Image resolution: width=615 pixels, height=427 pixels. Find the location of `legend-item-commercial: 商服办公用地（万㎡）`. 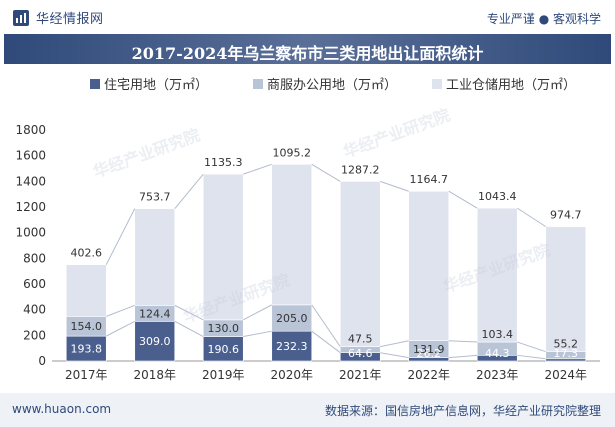

legend-item-commercial: 商服办公用地（万㎡） is located at coordinates (325, 83).